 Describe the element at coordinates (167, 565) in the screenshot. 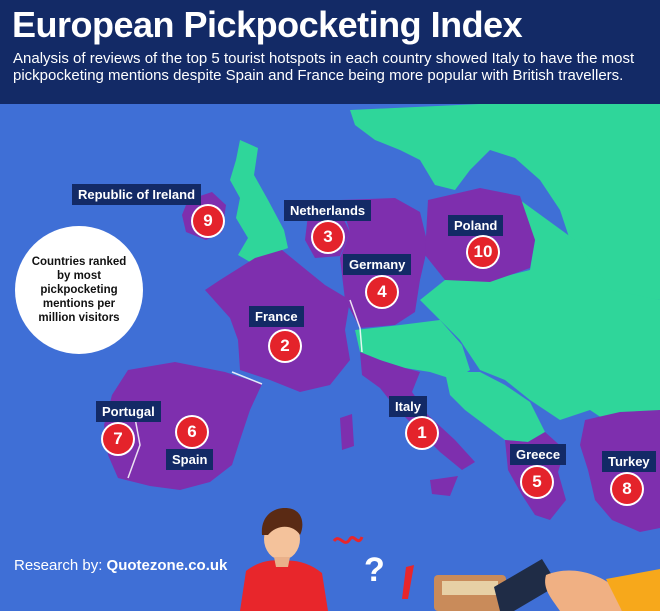

I see `credit-source: Quotezone.co.uk` at that location.